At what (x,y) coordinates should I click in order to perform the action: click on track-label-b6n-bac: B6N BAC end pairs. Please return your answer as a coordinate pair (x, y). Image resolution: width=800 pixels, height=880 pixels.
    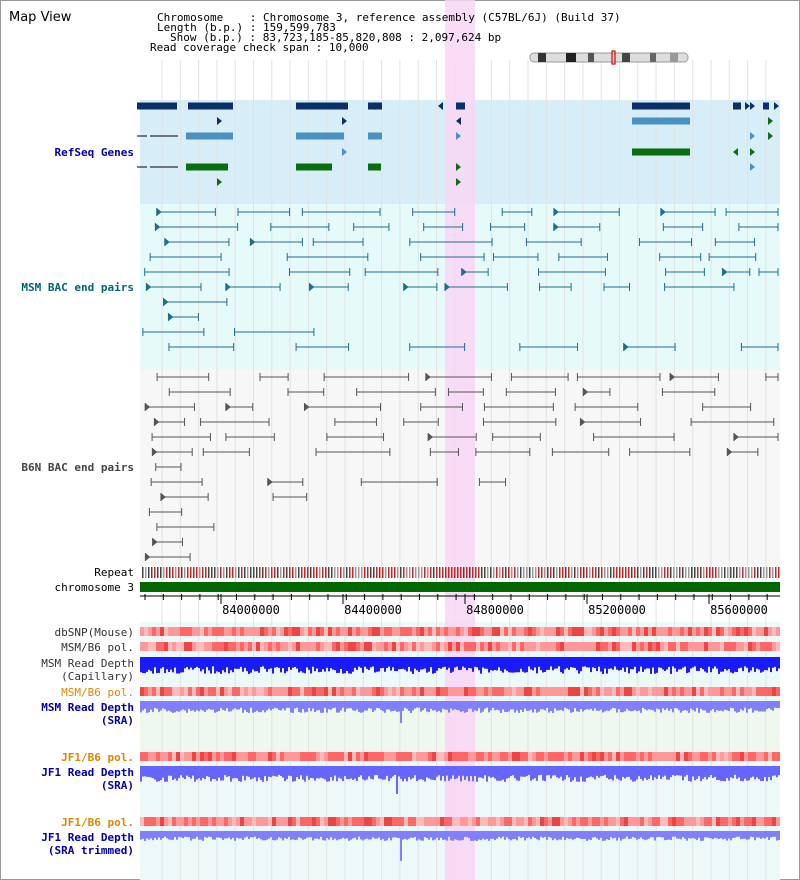
    Looking at the image, I should click on (77, 467).